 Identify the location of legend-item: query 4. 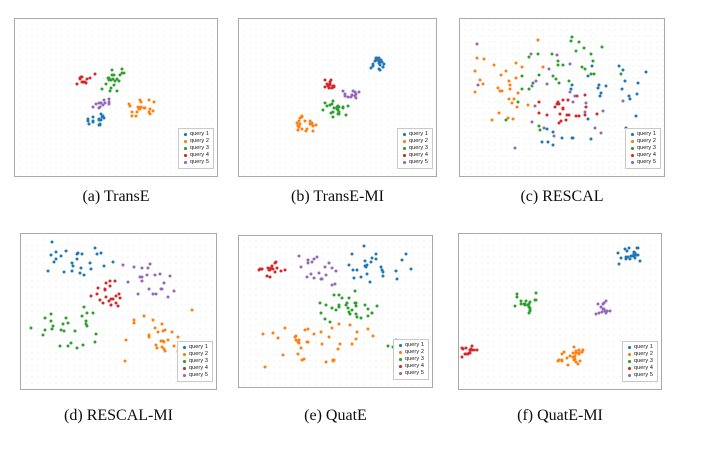
(410, 366).